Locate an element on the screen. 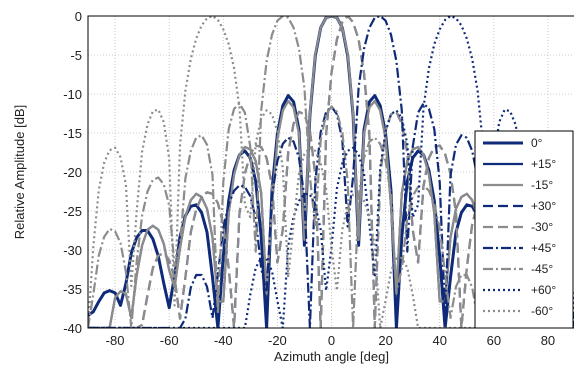 The width and height of the screenshot is (574, 371). y-tick-label: -15 is located at coordinates (72, 133).